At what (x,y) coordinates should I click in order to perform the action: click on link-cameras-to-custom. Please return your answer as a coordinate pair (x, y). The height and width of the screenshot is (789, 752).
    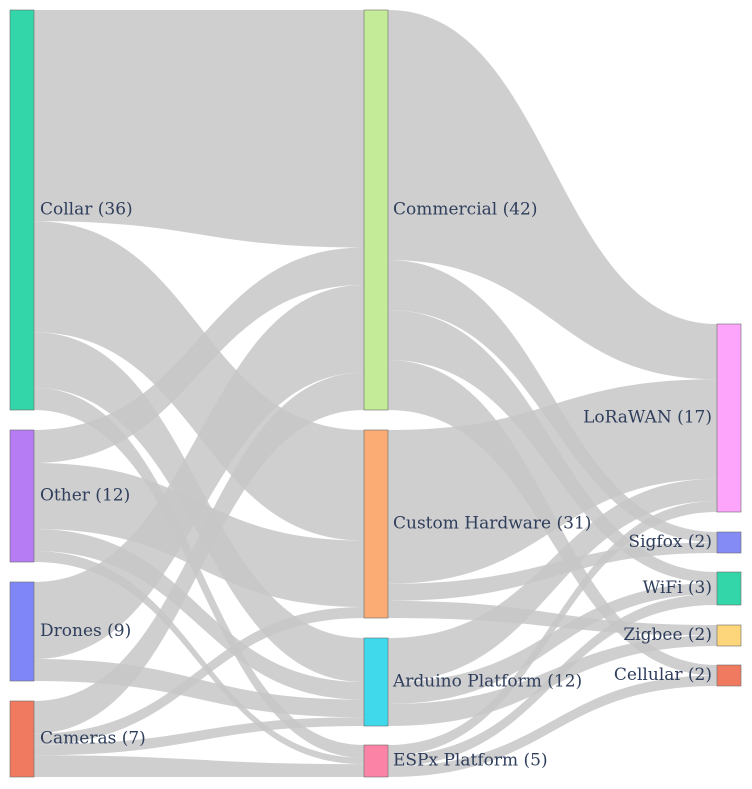
    Looking at the image, I should click on (199, 675).